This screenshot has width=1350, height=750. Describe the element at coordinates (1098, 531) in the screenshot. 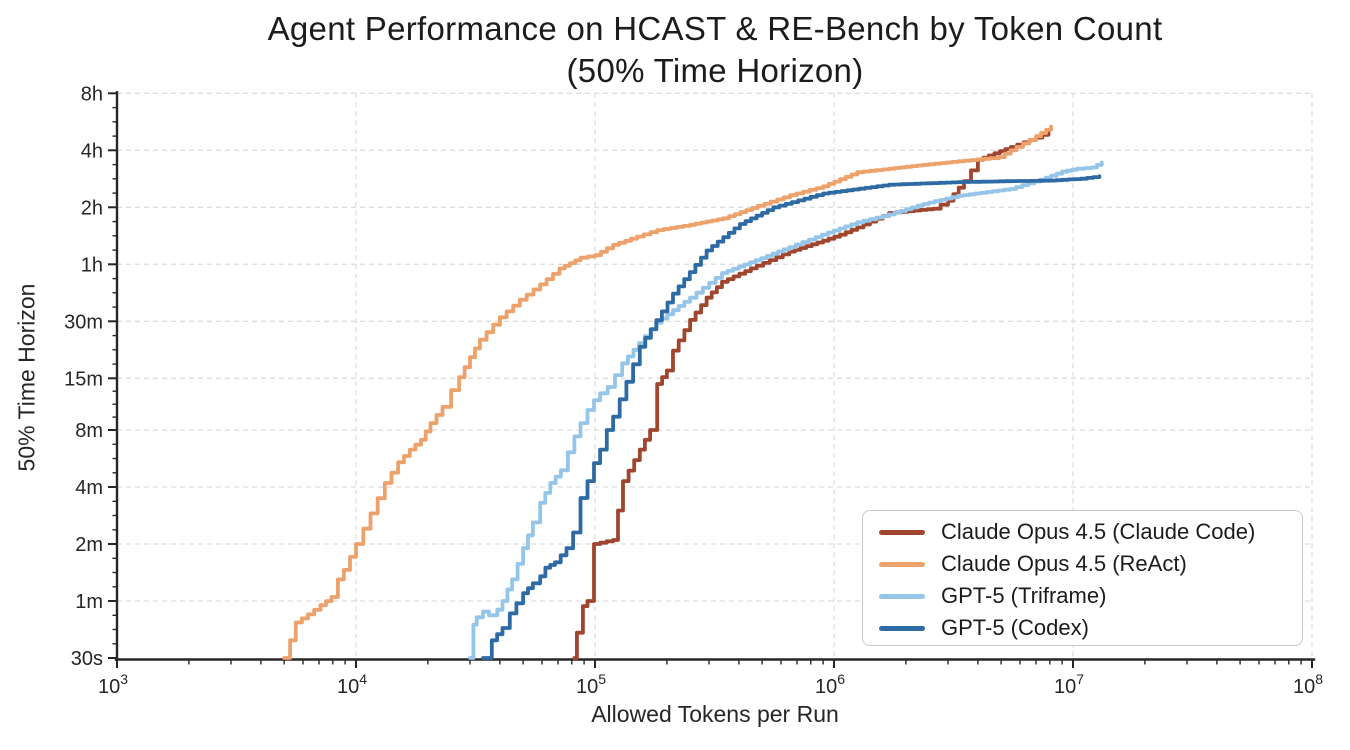

I see `legend-label: Claude Opus 4.5 (Claude Code)` at that location.